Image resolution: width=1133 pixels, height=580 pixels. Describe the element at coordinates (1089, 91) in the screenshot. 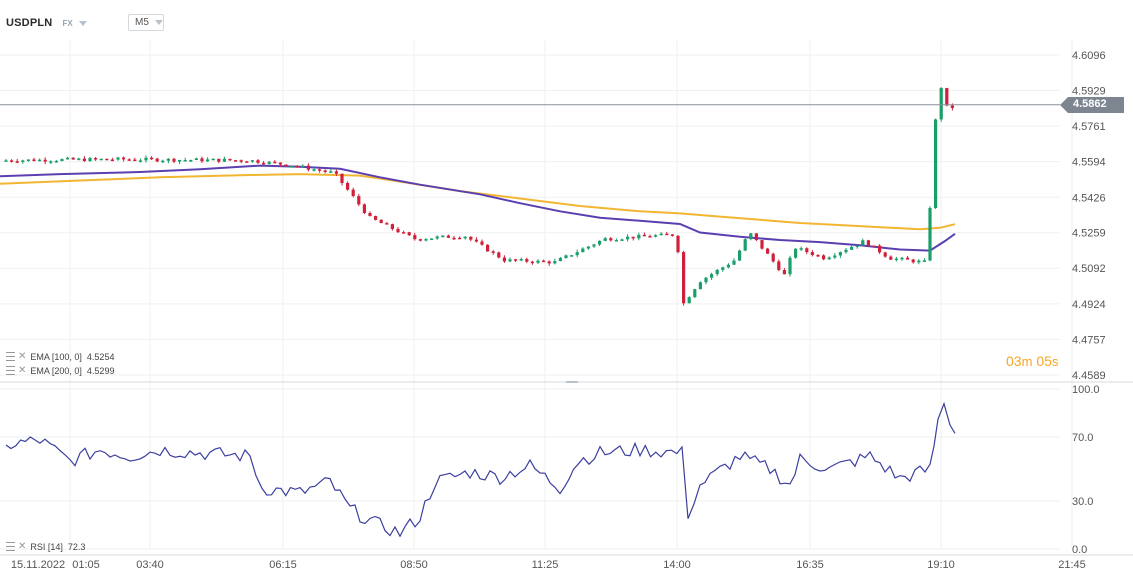

I see `y-tick-label: 4.5929` at that location.